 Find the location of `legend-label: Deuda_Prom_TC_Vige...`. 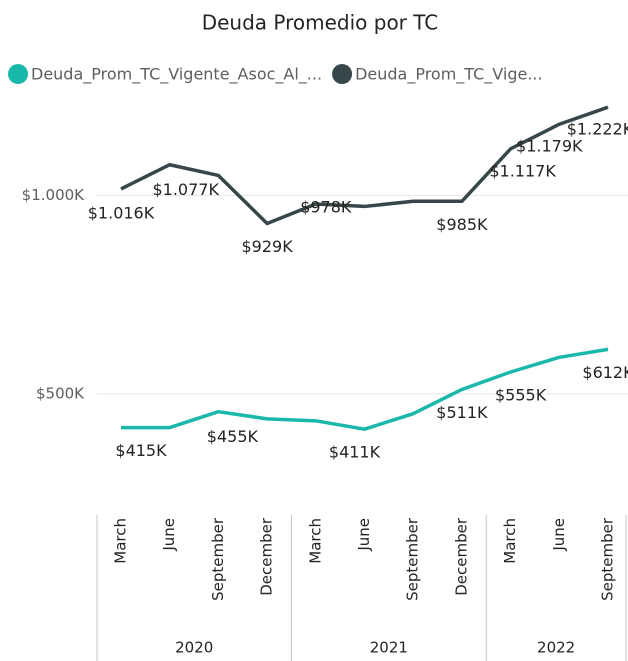

legend-label: Deuda_Prom_TC_Vige... is located at coordinates (449, 75).